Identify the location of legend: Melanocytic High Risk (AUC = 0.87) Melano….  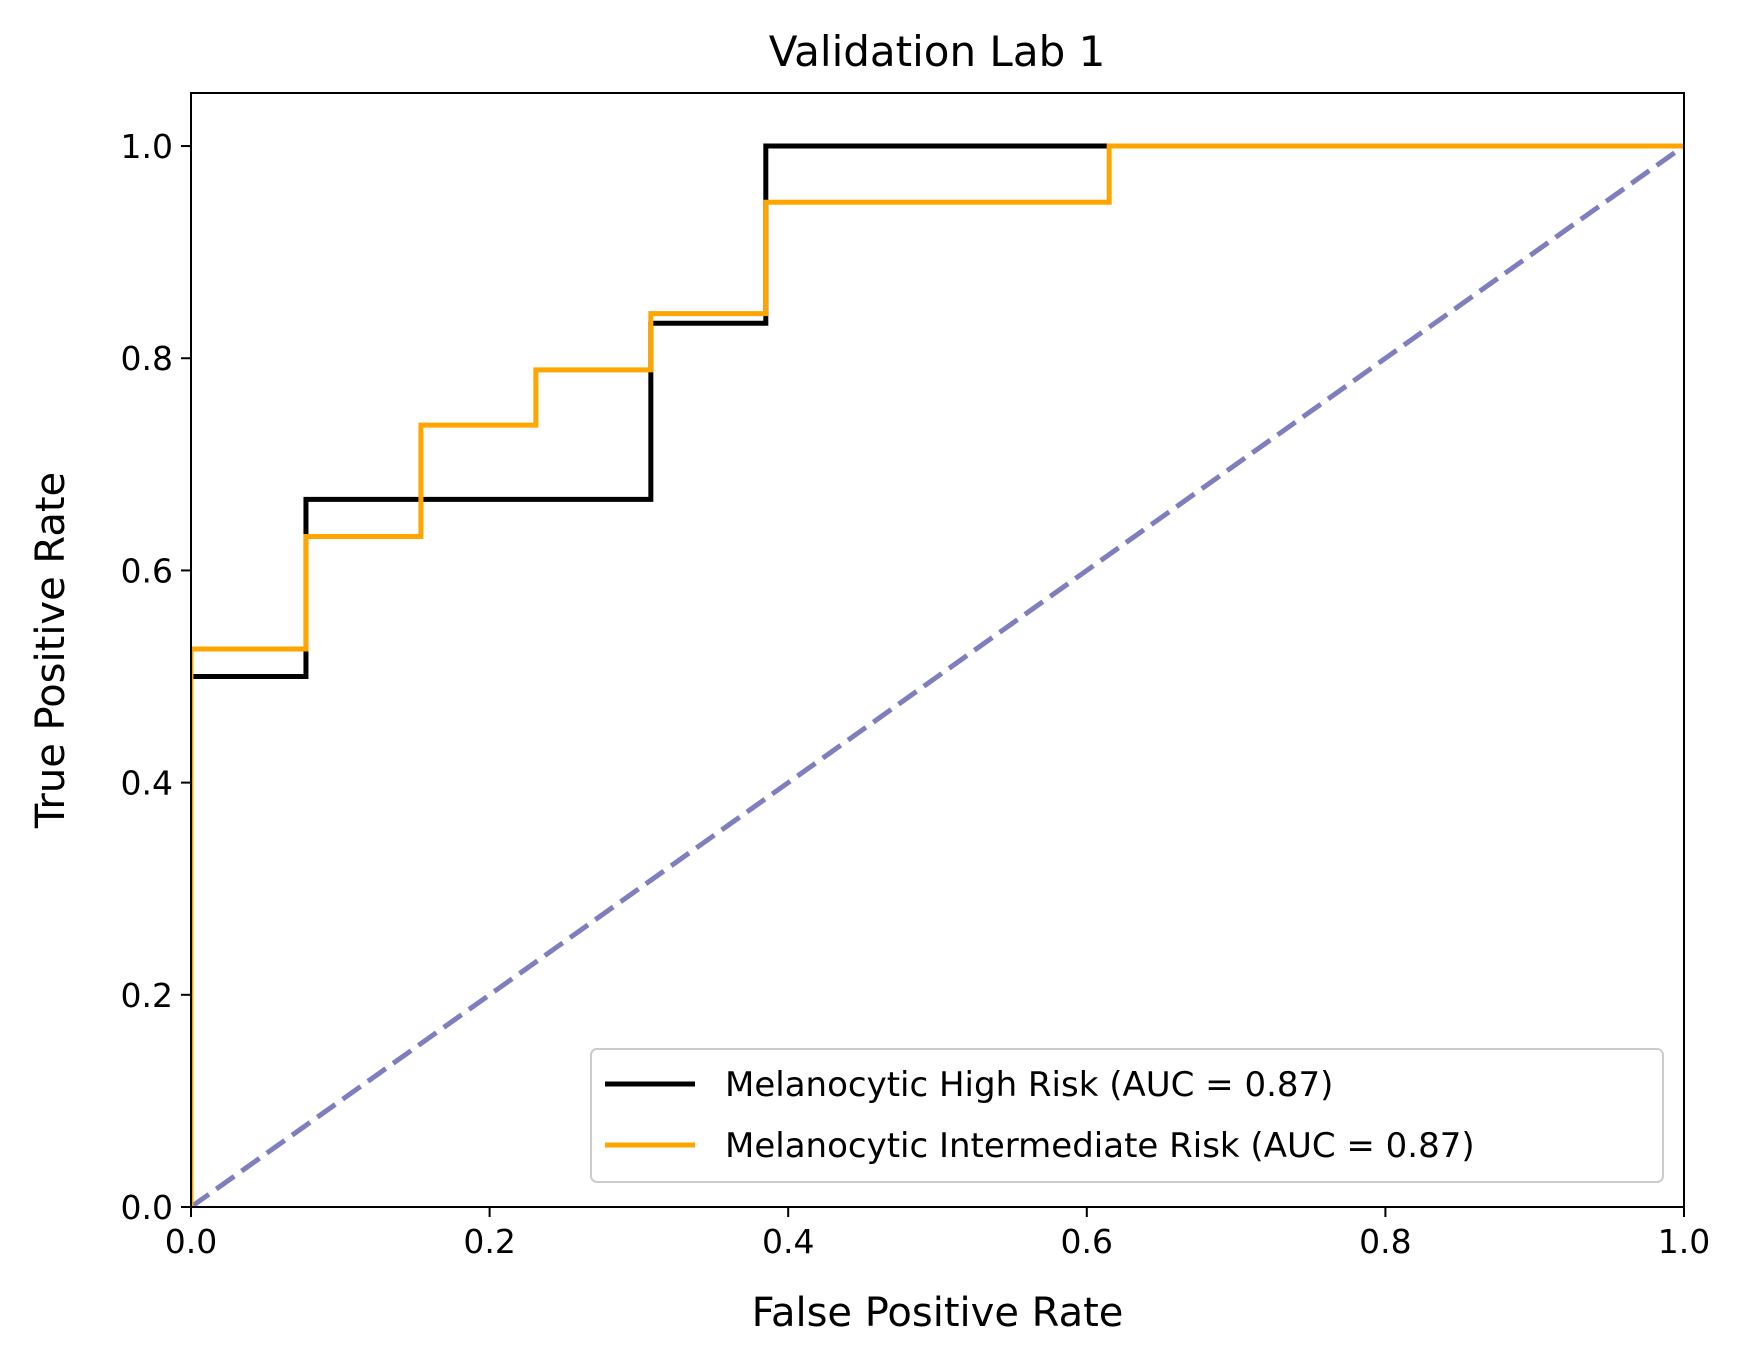
(1127, 1115).